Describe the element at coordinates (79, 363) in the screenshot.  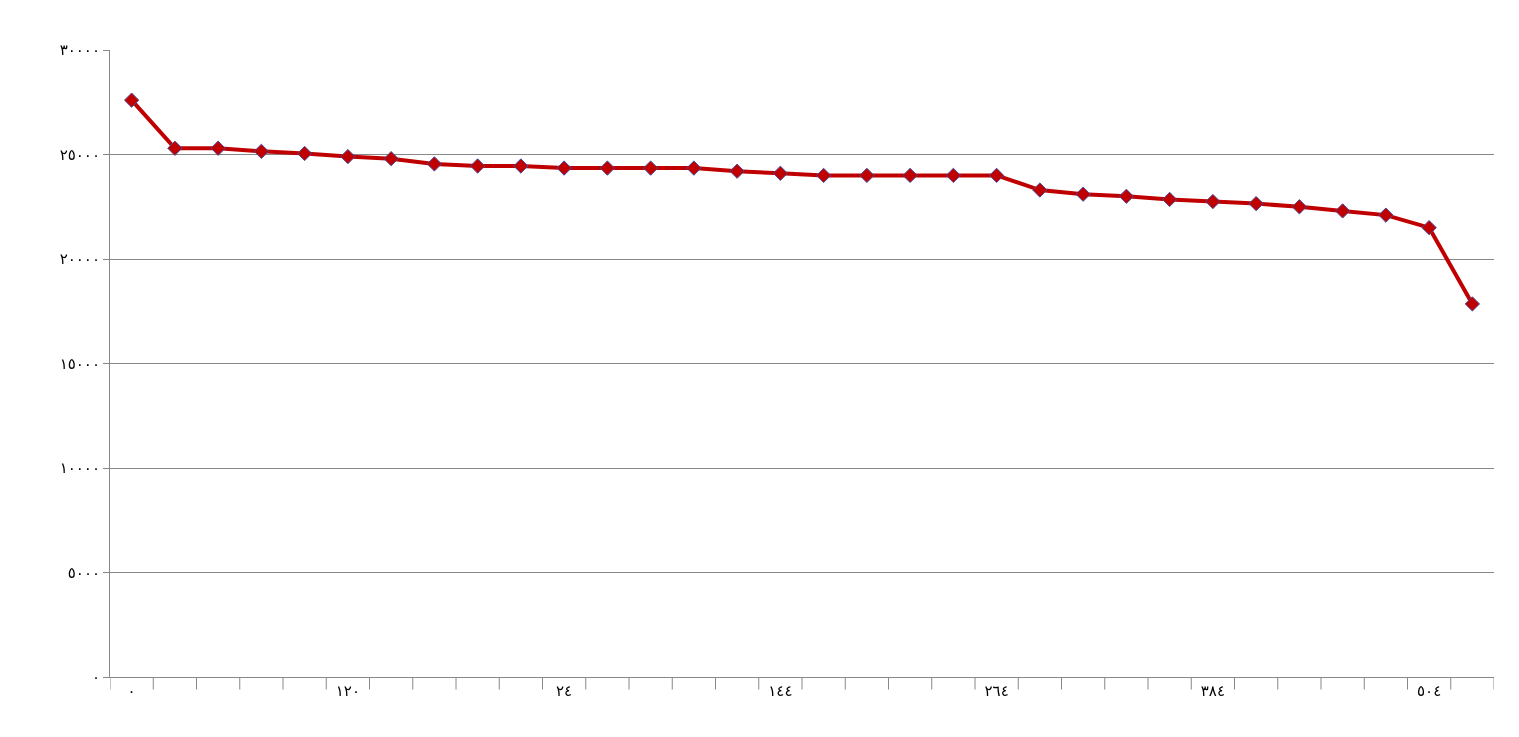
I see `y-tick-label: ١٥٠٠٠` at that location.